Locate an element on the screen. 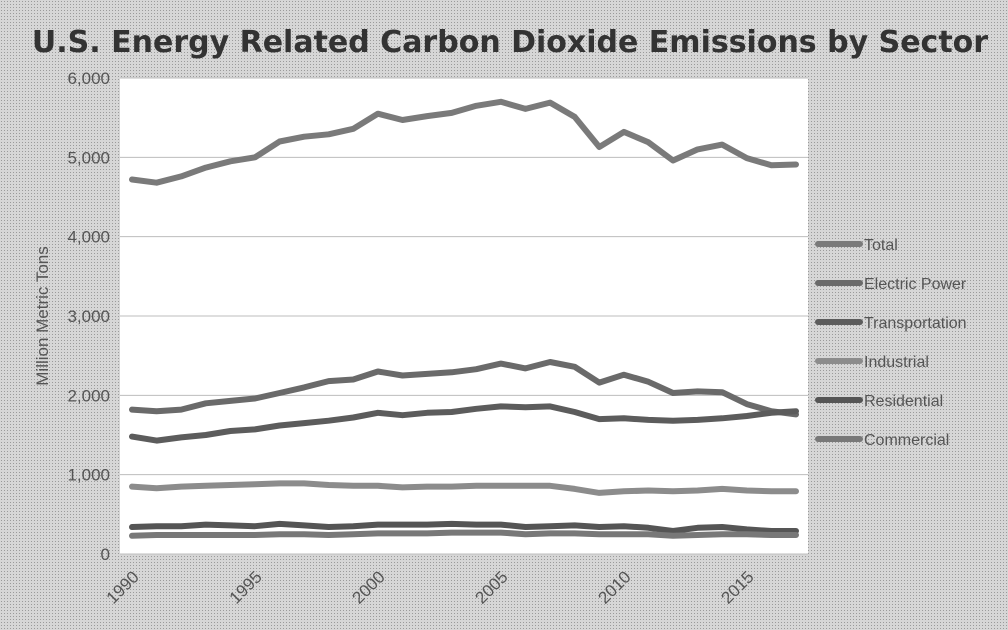  y-tick-label: 1,000 is located at coordinates (88, 475).